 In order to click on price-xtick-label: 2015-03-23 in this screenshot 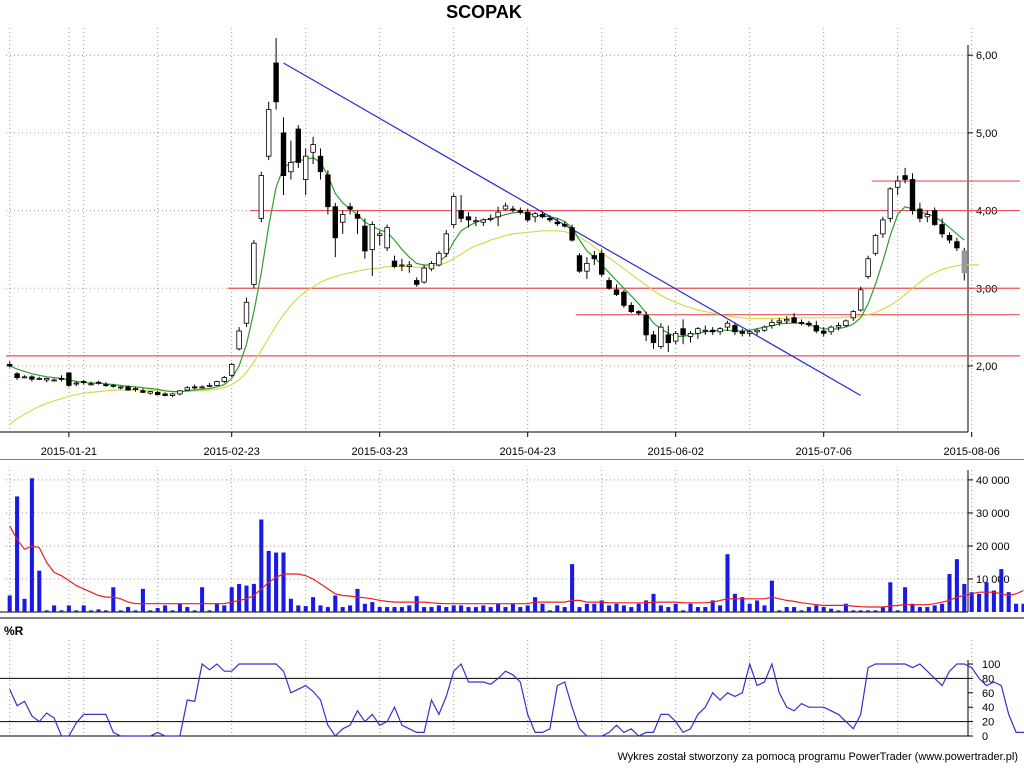, I will do `click(380, 452)`.